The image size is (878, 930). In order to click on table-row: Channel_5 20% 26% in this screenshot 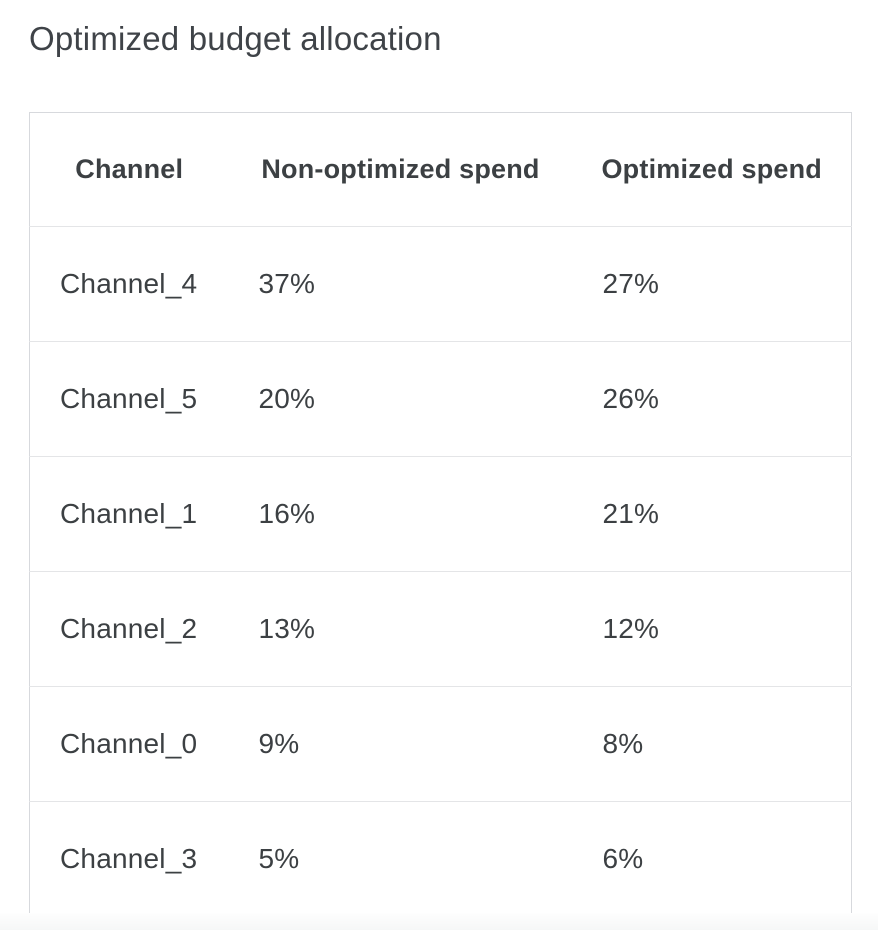, I will do `click(440, 399)`.